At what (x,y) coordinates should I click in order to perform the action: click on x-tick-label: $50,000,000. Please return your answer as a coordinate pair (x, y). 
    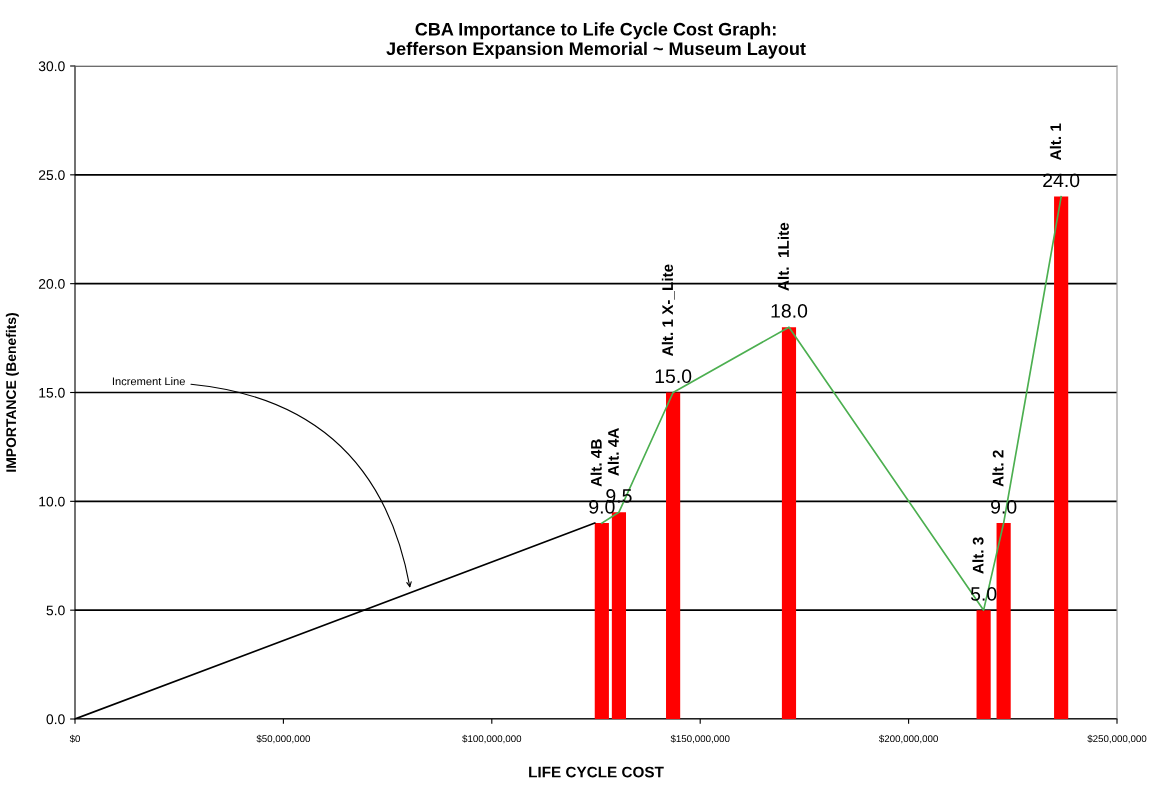
    Looking at the image, I should click on (283, 739).